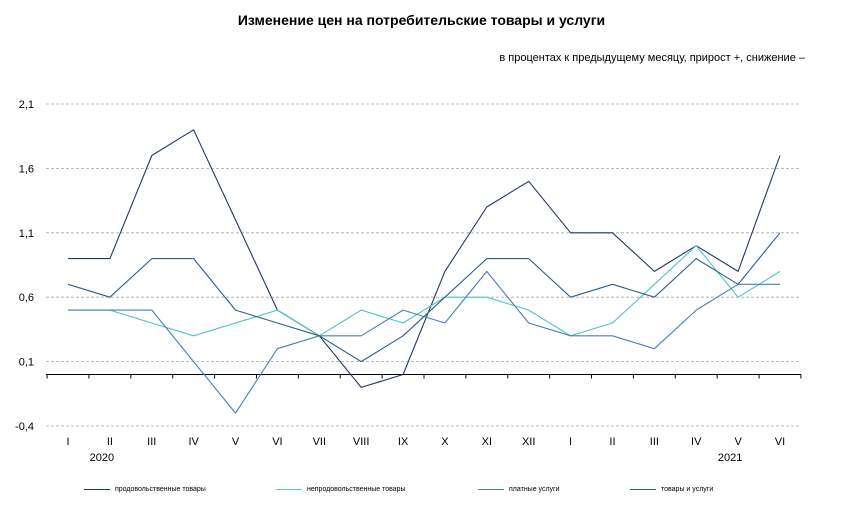  I want to click on y-tick-label: 0,1, so click(26, 363).